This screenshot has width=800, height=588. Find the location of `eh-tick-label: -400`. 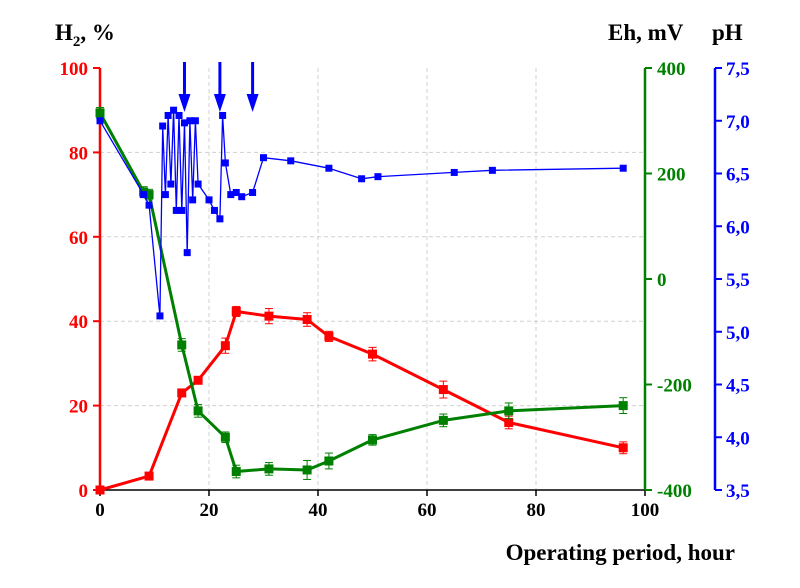

eh-tick-label: -400 is located at coordinates (674, 491).